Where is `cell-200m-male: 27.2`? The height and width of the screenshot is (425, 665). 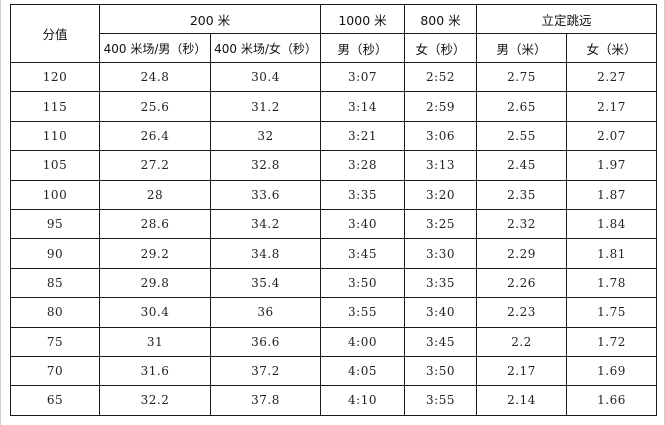
cell-200m-male: 27.2 is located at coordinates (155, 165).